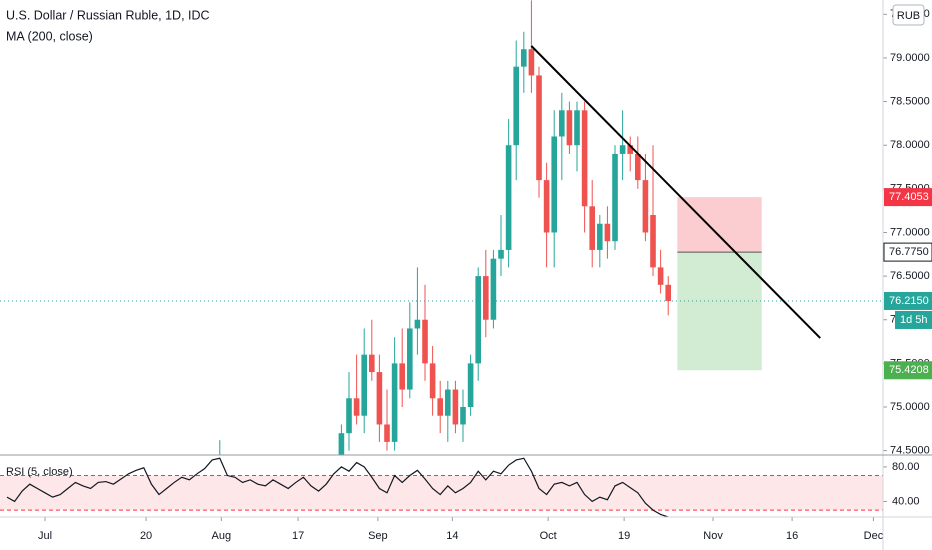  Describe the element at coordinates (910, 407) in the screenshot. I see `y-tick-label: 75.0000` at that location.